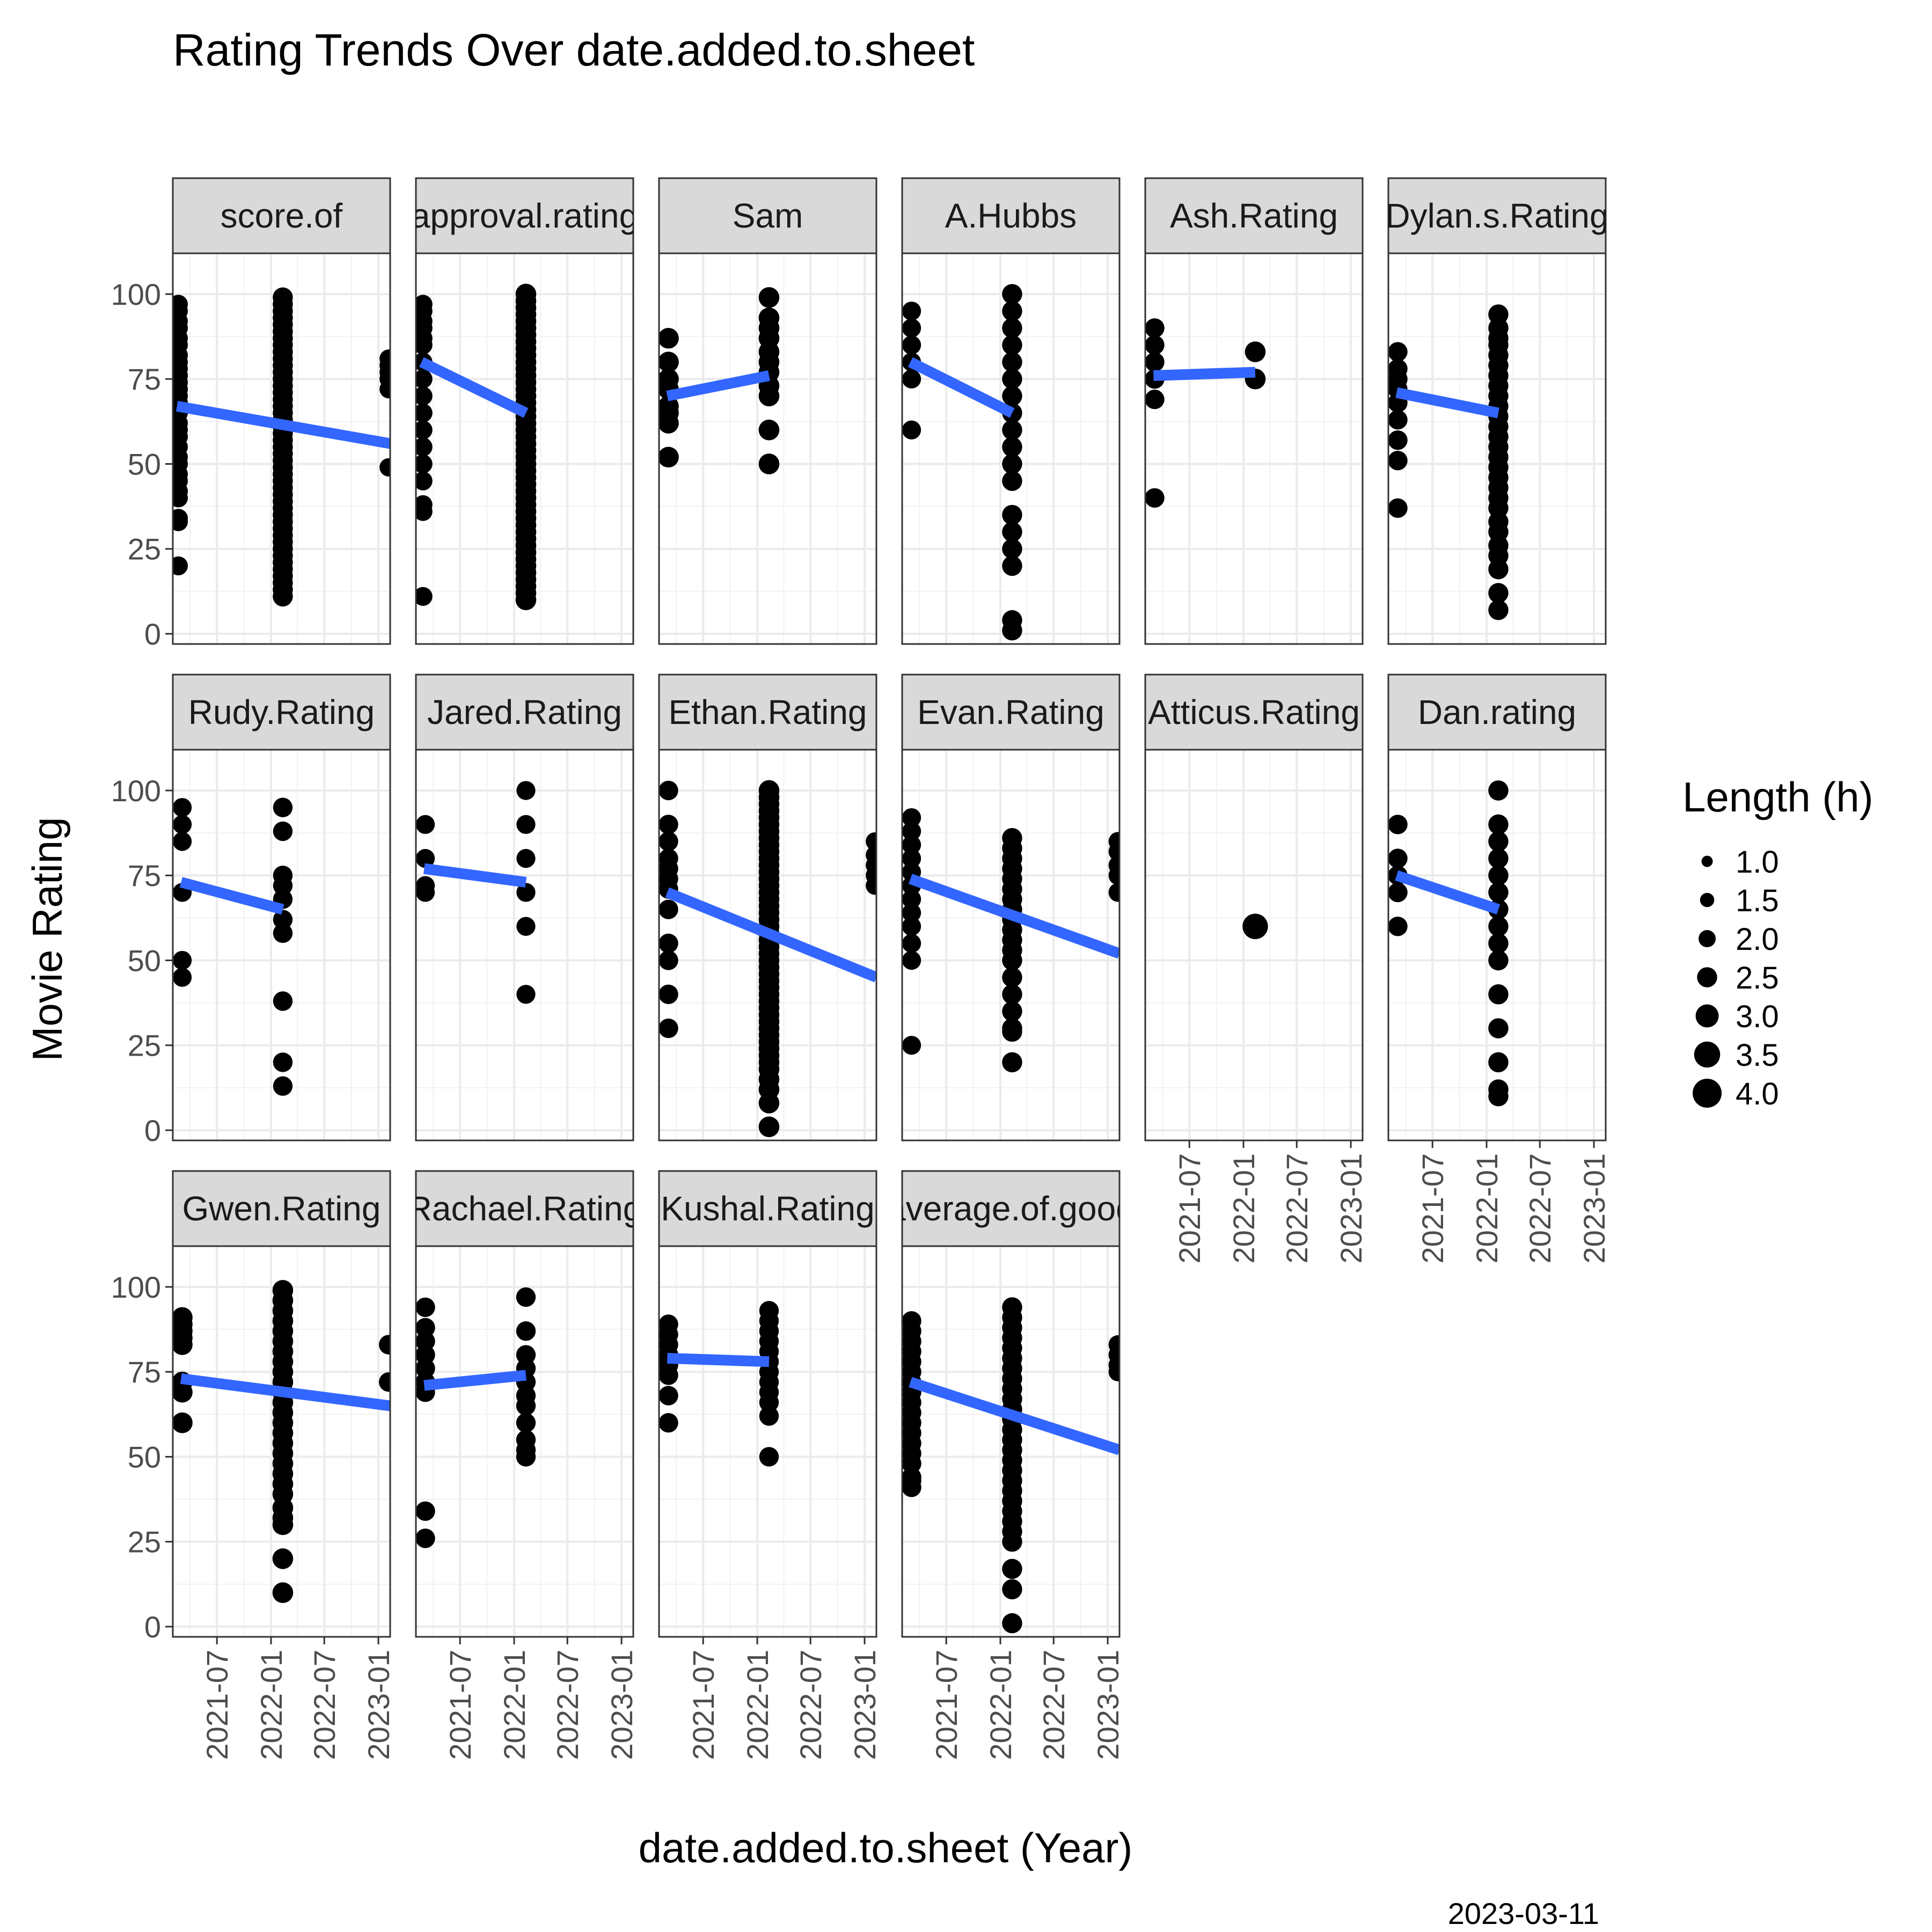 The height and width of the screenshot is (1932, 1932). What do you see at coordinates (1108, 1705) in the screenshot?
I see `x-tick-label: 2023-01` at bounding box center [1108, 1705].